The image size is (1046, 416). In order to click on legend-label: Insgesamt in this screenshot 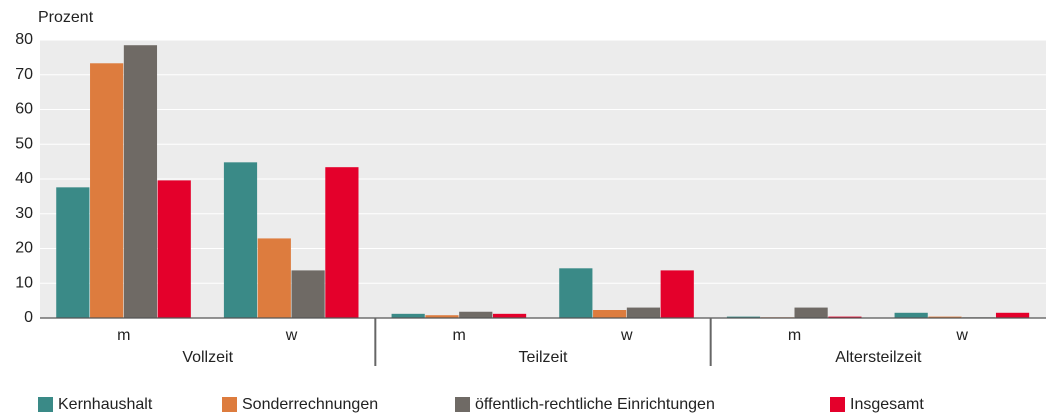, I will do `click(887, 404)`.